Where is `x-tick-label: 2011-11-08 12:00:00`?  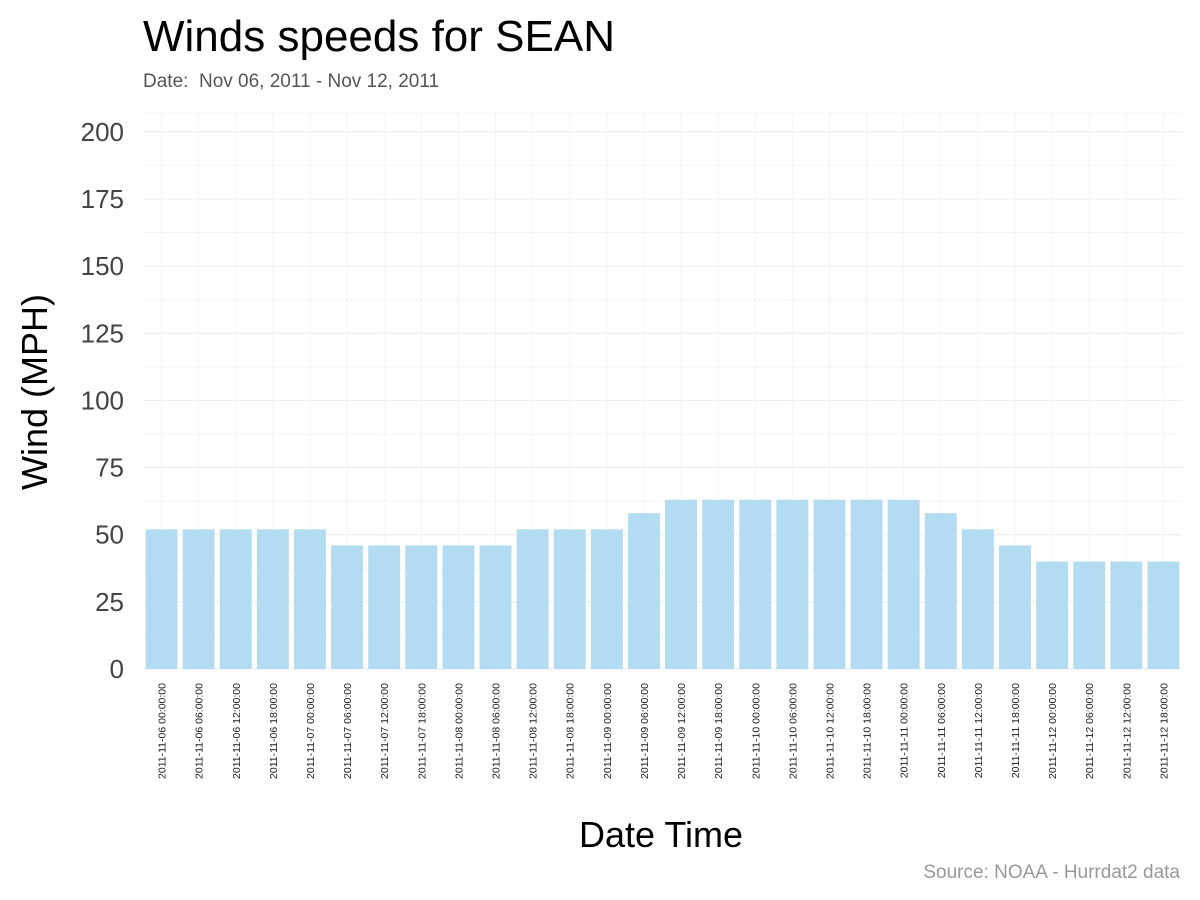 x-tick-label: 2011-11-08 12:00:00 is located at coordinates (534, 731).